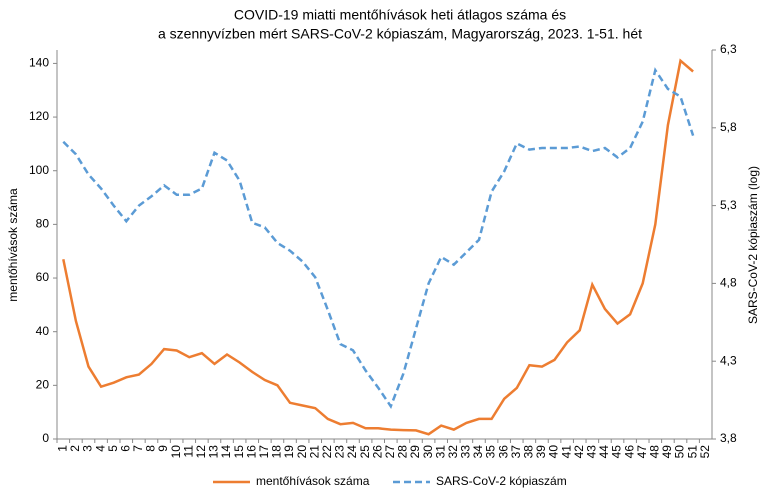 The width and height of the screenshot is (768, 501). Describe the element at coordinates (491, 452) in the screenshot. I see `x-tick-label: 35` at that location.